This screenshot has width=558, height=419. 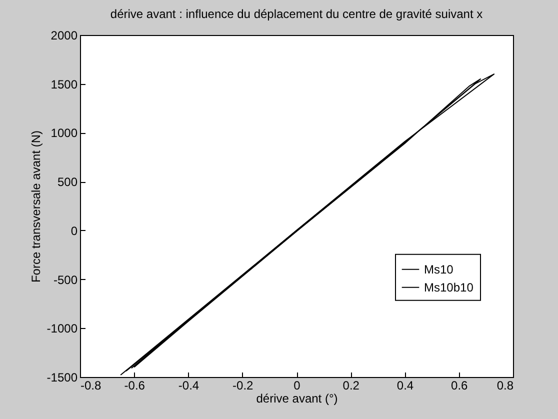 I want to click on x-tick-label: 0.8, so click(x=505, y=385).